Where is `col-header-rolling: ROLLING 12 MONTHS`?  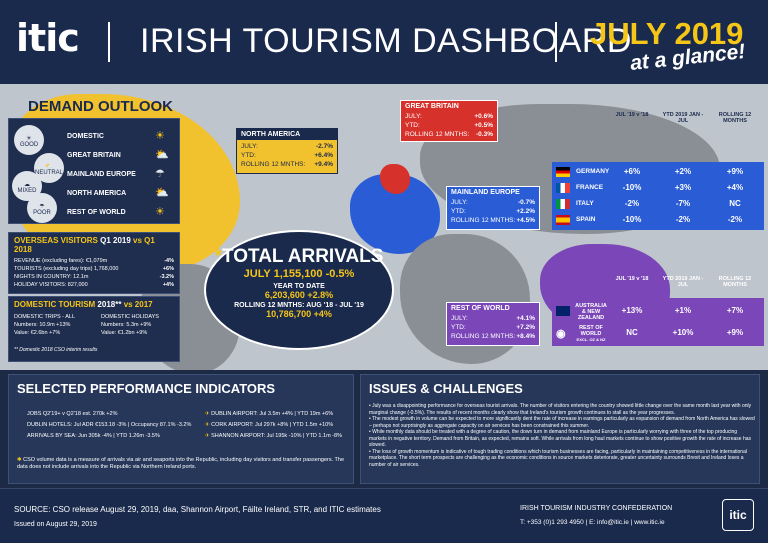
col-header-rolling: ROLLING 12 MONTHS is located at coordinates (735, 118).